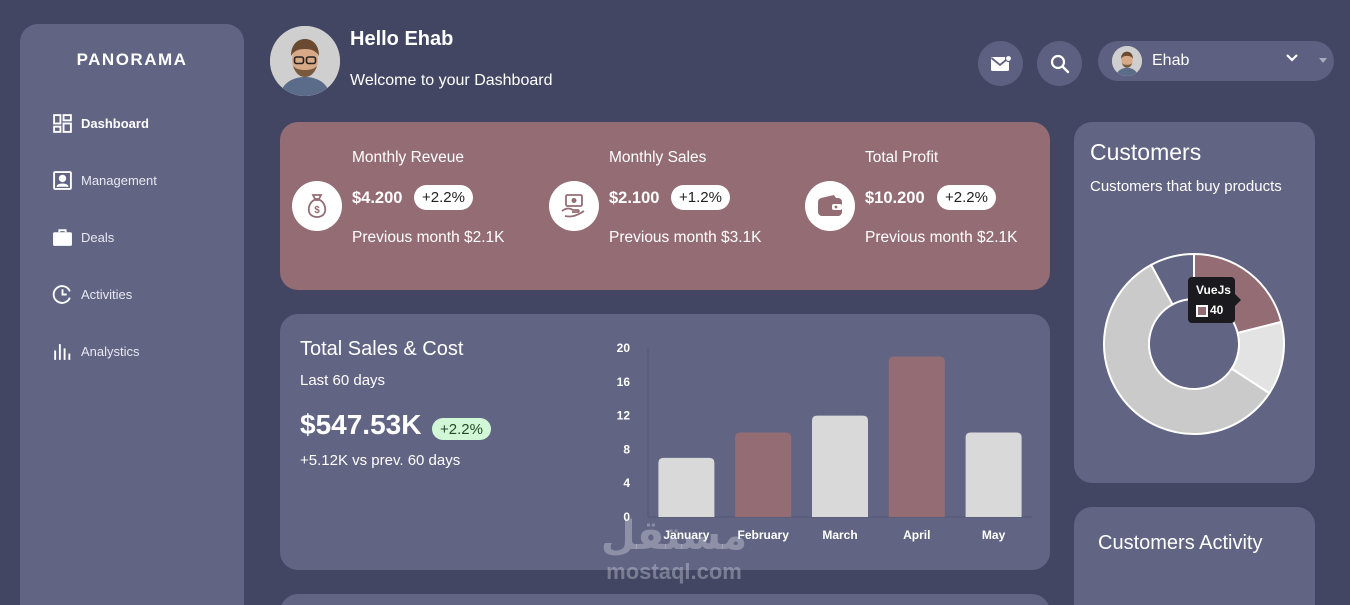  I want to click on sidebar-item-analystics: Analystics, so click(96, 351).